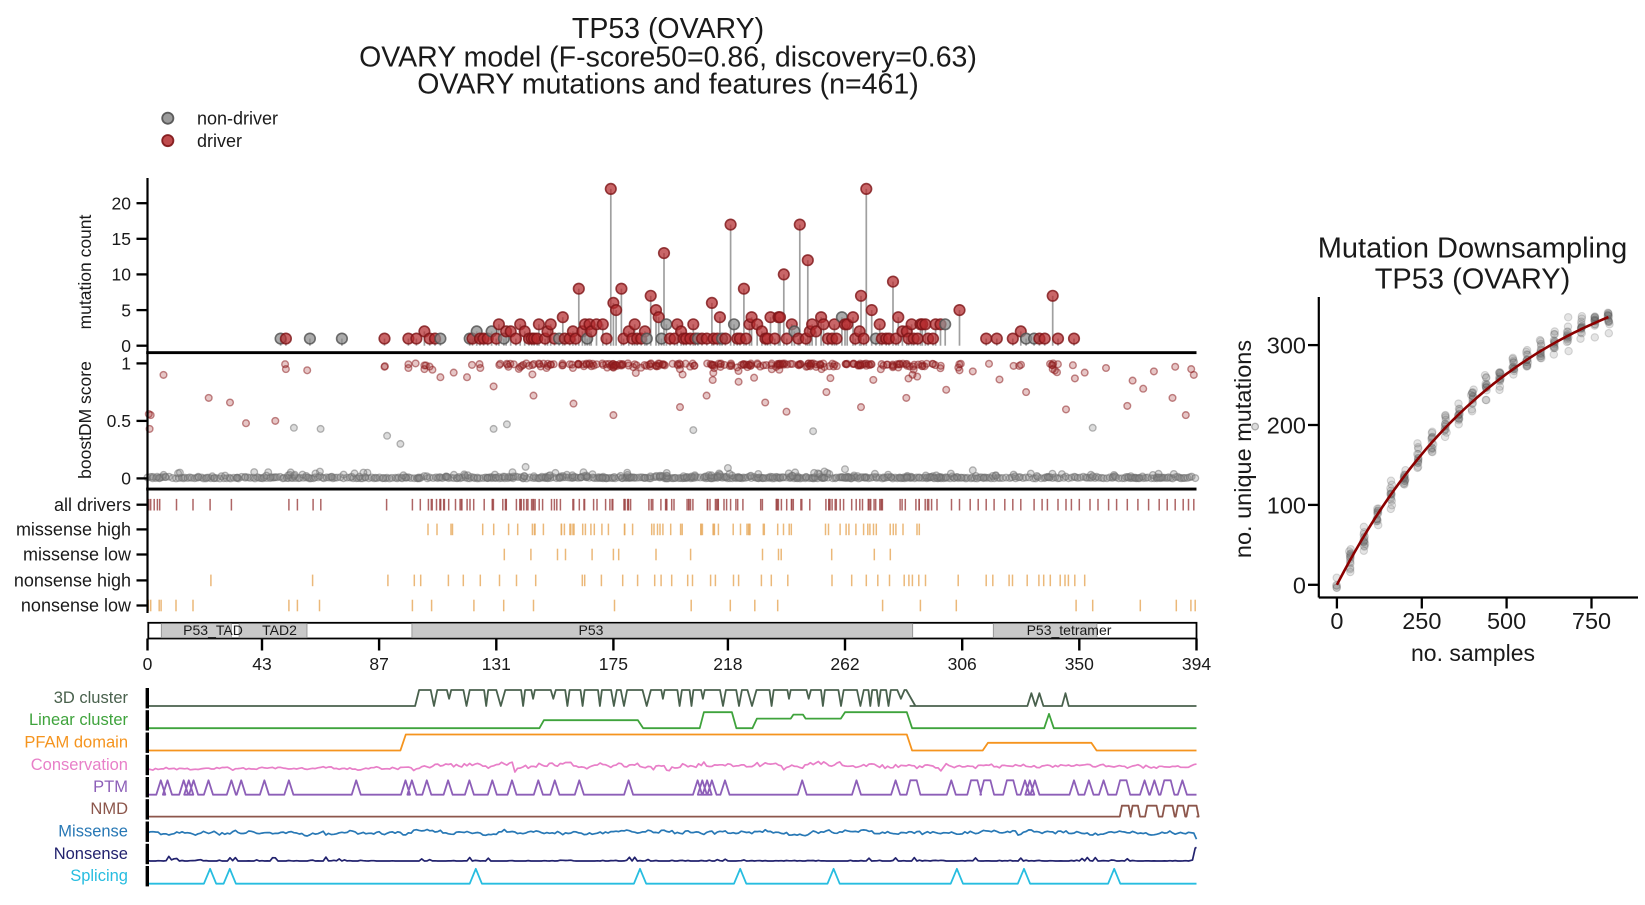  Describe the element at coordinates (126, 364) in the screenshot. I see `svg-text: 1` at that location.